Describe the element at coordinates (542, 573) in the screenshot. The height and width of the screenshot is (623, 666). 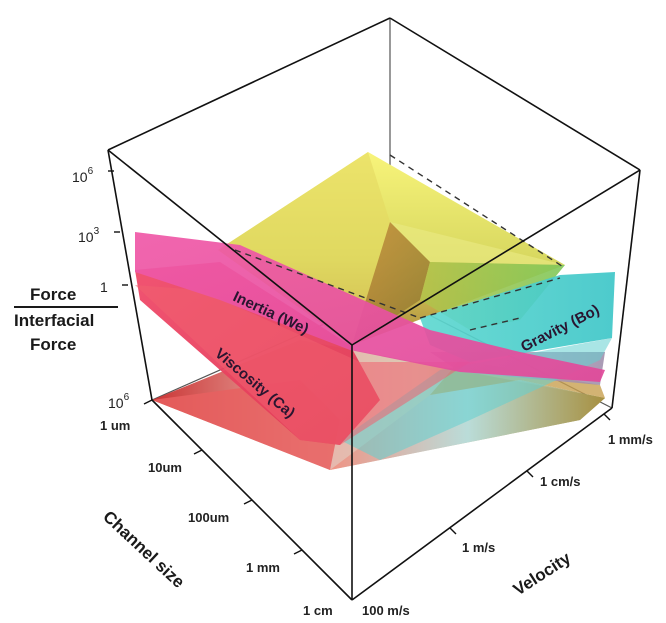
I see `velocity-axis-title: Velocity` at that location.